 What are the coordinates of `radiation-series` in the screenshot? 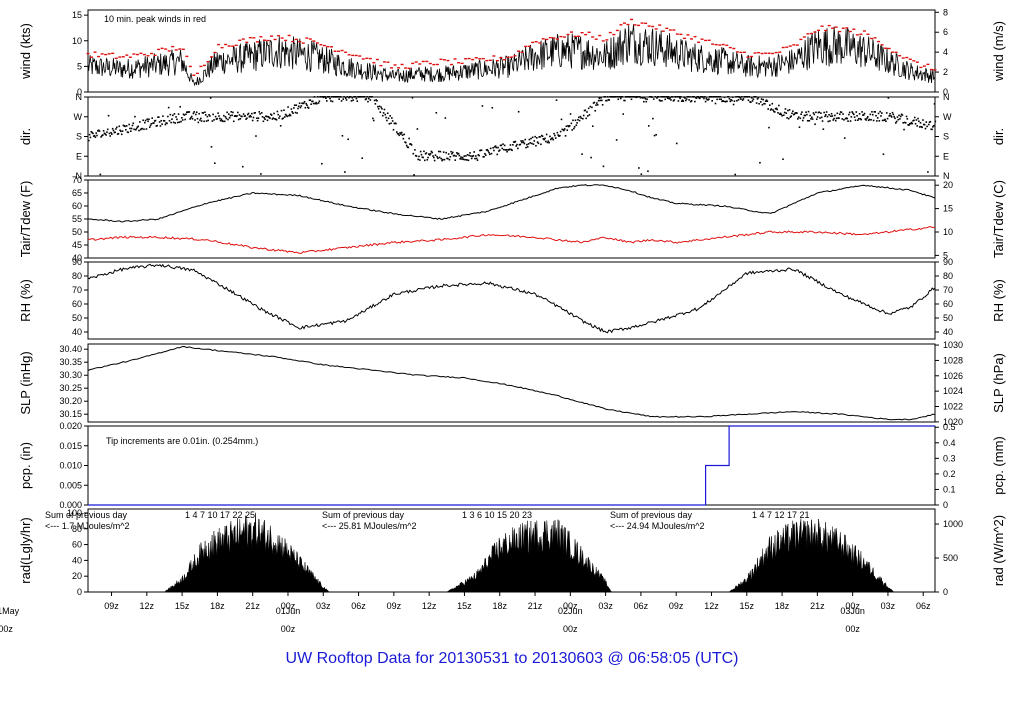 It's located at (511, 552).